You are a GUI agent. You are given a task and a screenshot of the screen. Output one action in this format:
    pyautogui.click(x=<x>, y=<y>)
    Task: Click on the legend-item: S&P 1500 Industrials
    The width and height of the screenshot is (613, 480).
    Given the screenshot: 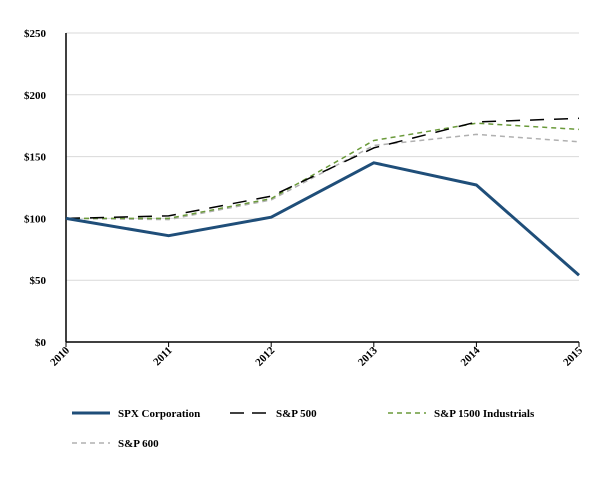 What is the action you would take?
    pyautogui.click(x=461, y=414)
    